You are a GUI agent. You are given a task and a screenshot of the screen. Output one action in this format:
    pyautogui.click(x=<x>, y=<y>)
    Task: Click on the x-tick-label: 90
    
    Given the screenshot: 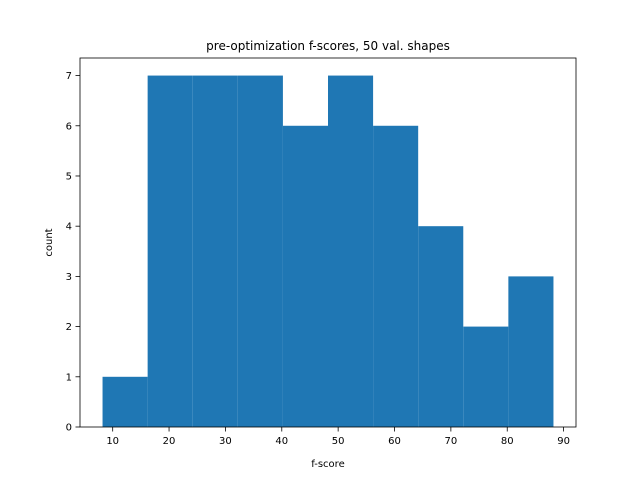 What is the action you would take?
    pyautogui.click(x=563, y=441)
    